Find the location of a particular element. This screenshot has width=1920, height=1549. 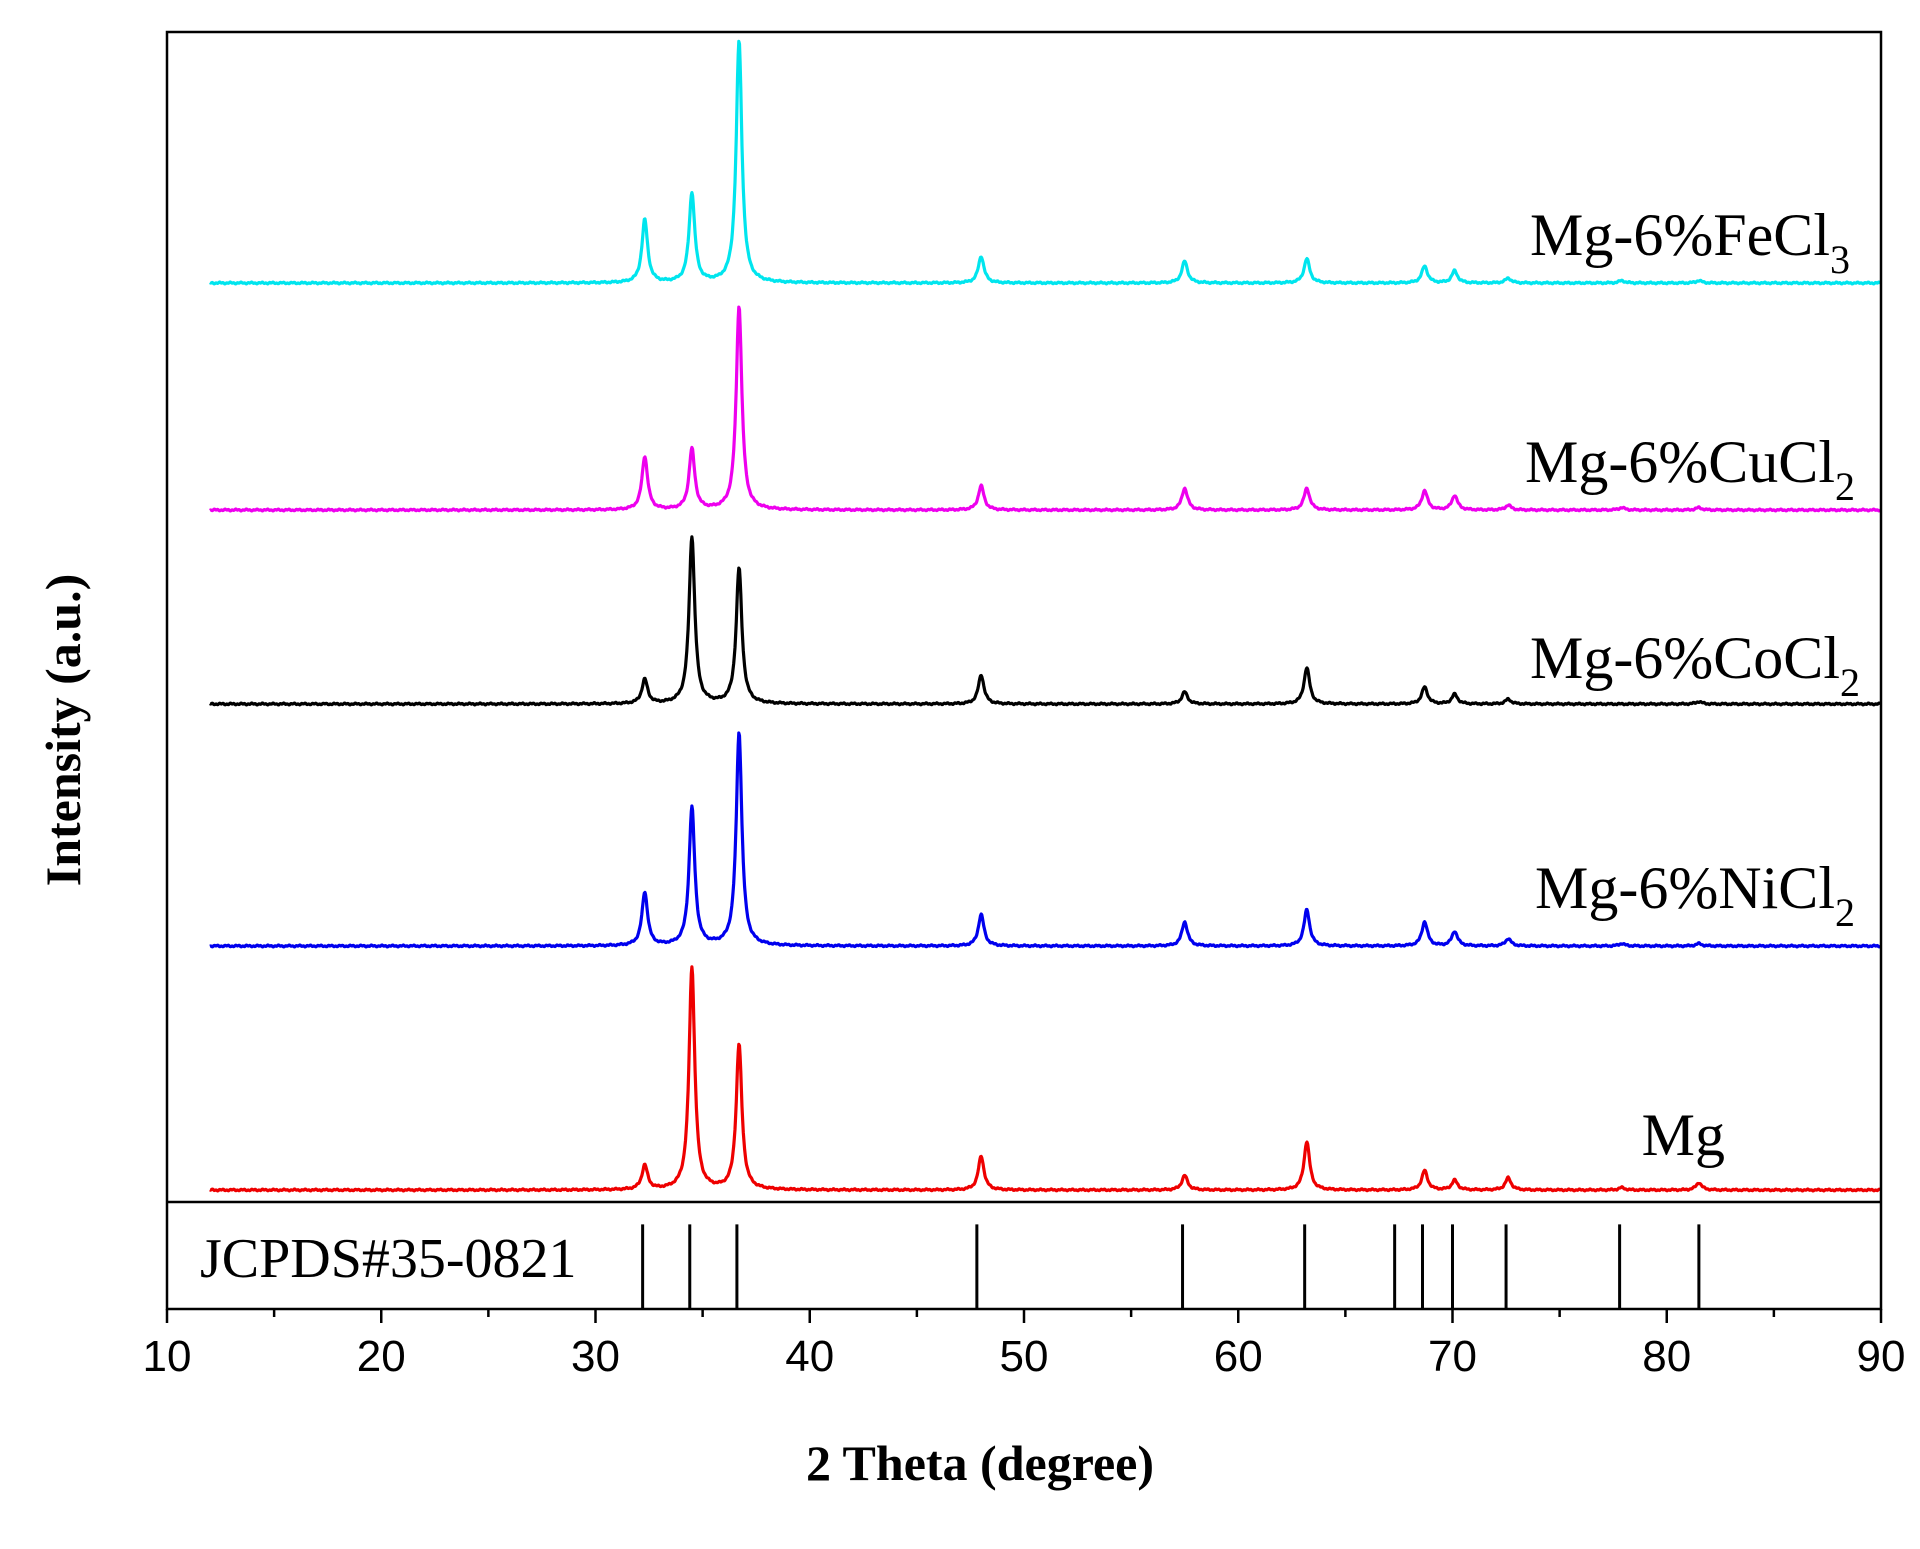

series-label-3: Mg-6%NiCl2 is located at coordinates (1695, 895).